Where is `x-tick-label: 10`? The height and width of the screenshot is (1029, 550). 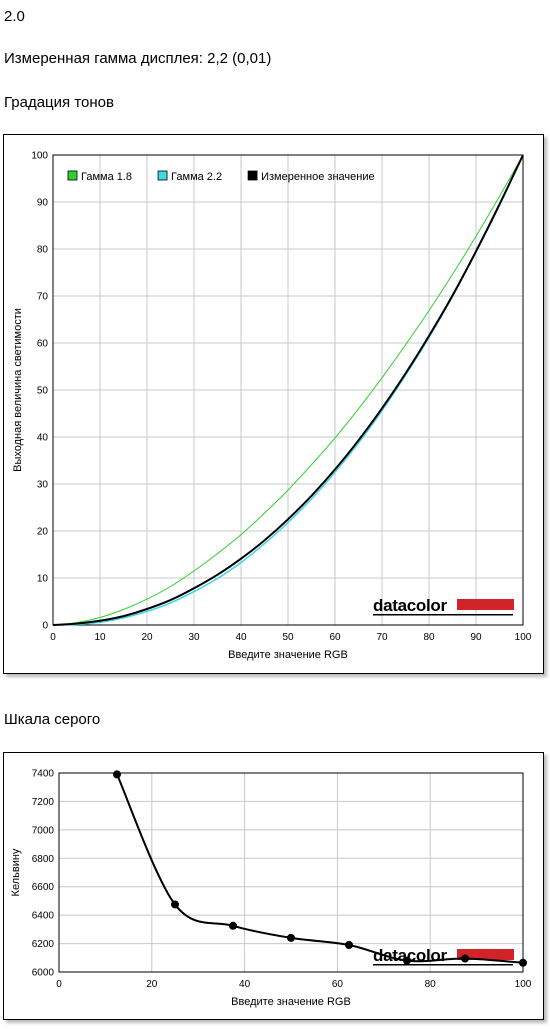 x-tick-label: 10 is located at coordinates (100, 637).